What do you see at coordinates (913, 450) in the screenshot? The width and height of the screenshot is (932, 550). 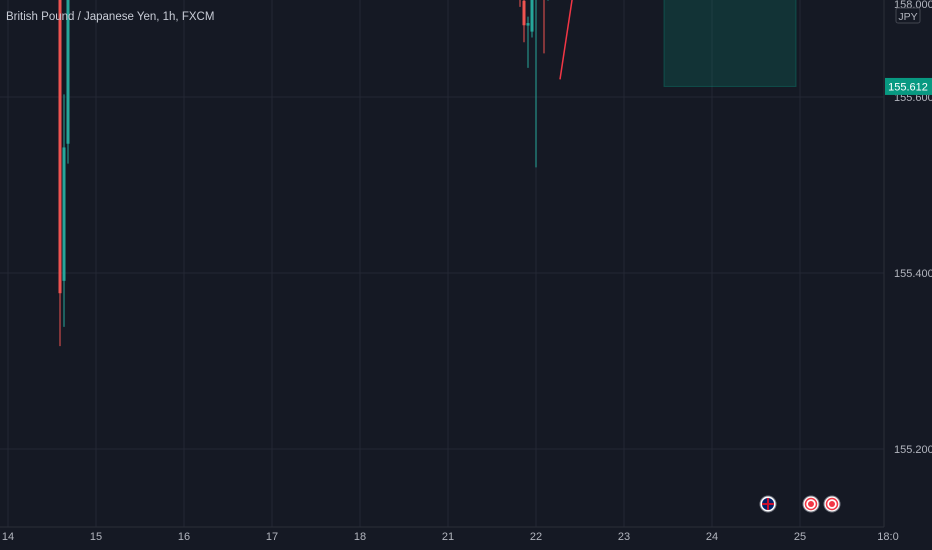 I see `price-tick-label: 155.200` at bounding box center [913, 450].